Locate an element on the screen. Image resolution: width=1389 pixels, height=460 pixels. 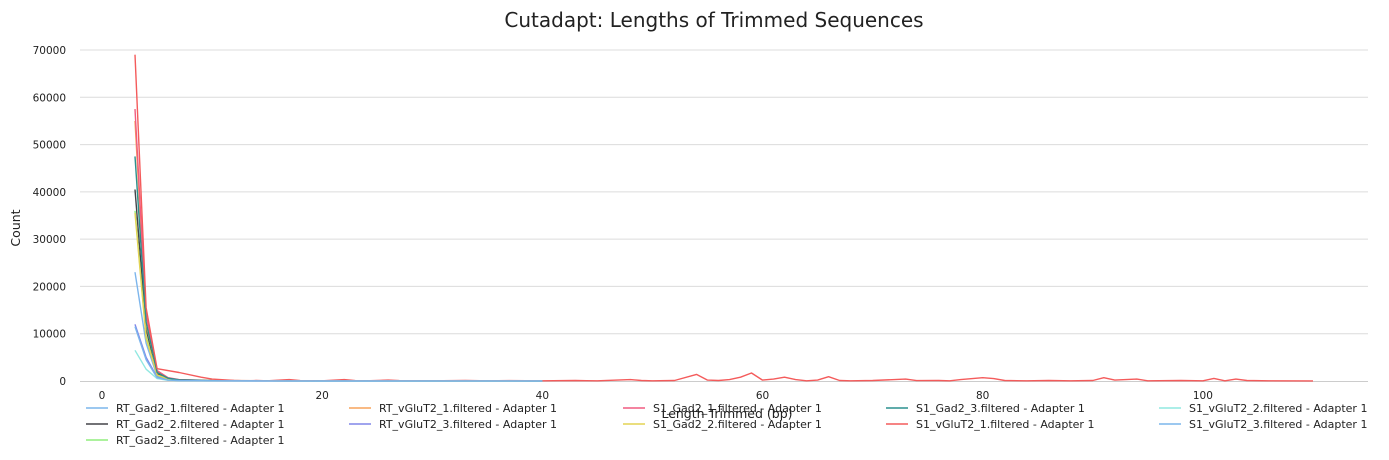
legend-item: RT_Gad2_3.filtered - Adapter 1 is located at coordinates (185, 440).